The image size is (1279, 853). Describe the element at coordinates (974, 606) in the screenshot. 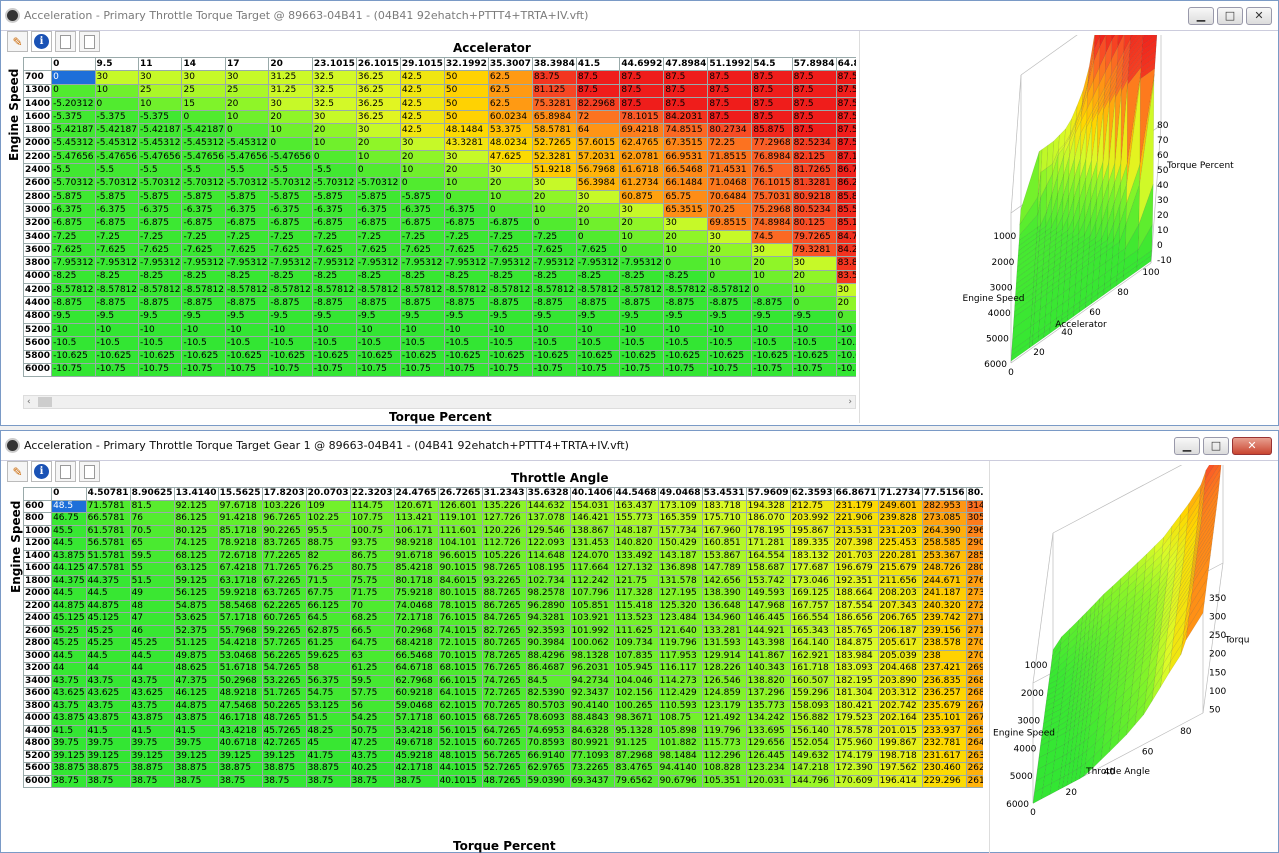

I see `table-cell: 272.335` at that location.